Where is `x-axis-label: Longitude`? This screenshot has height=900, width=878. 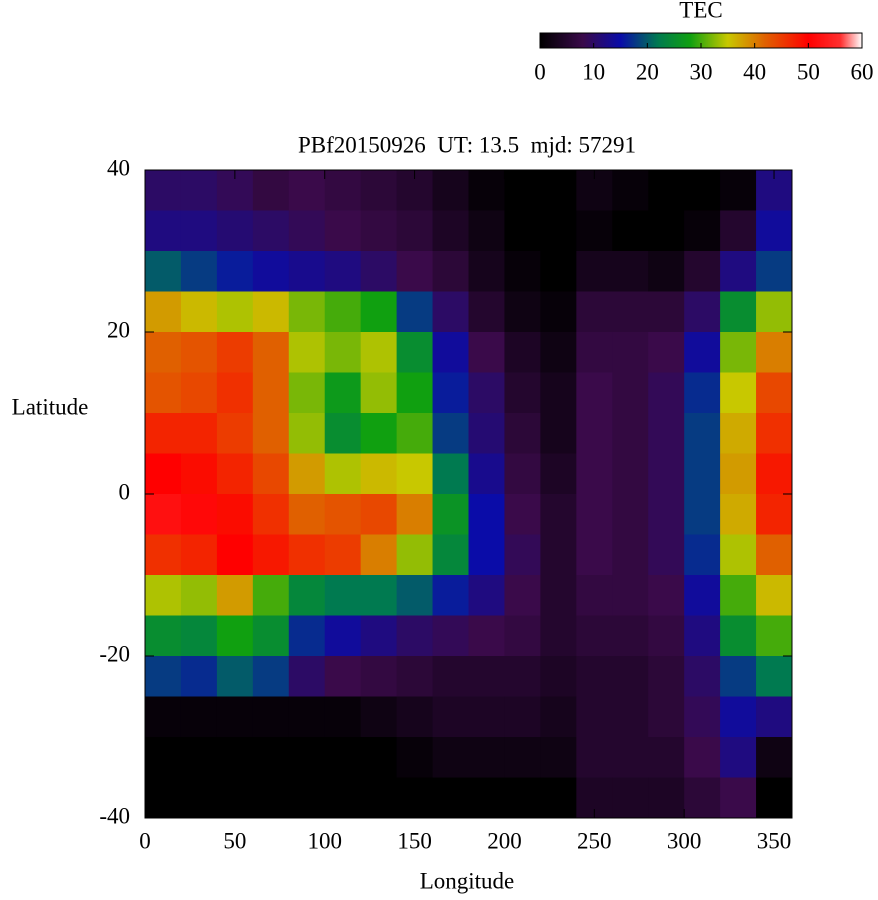
x-axis-label: Longitude is located at coordinates (467, 880).